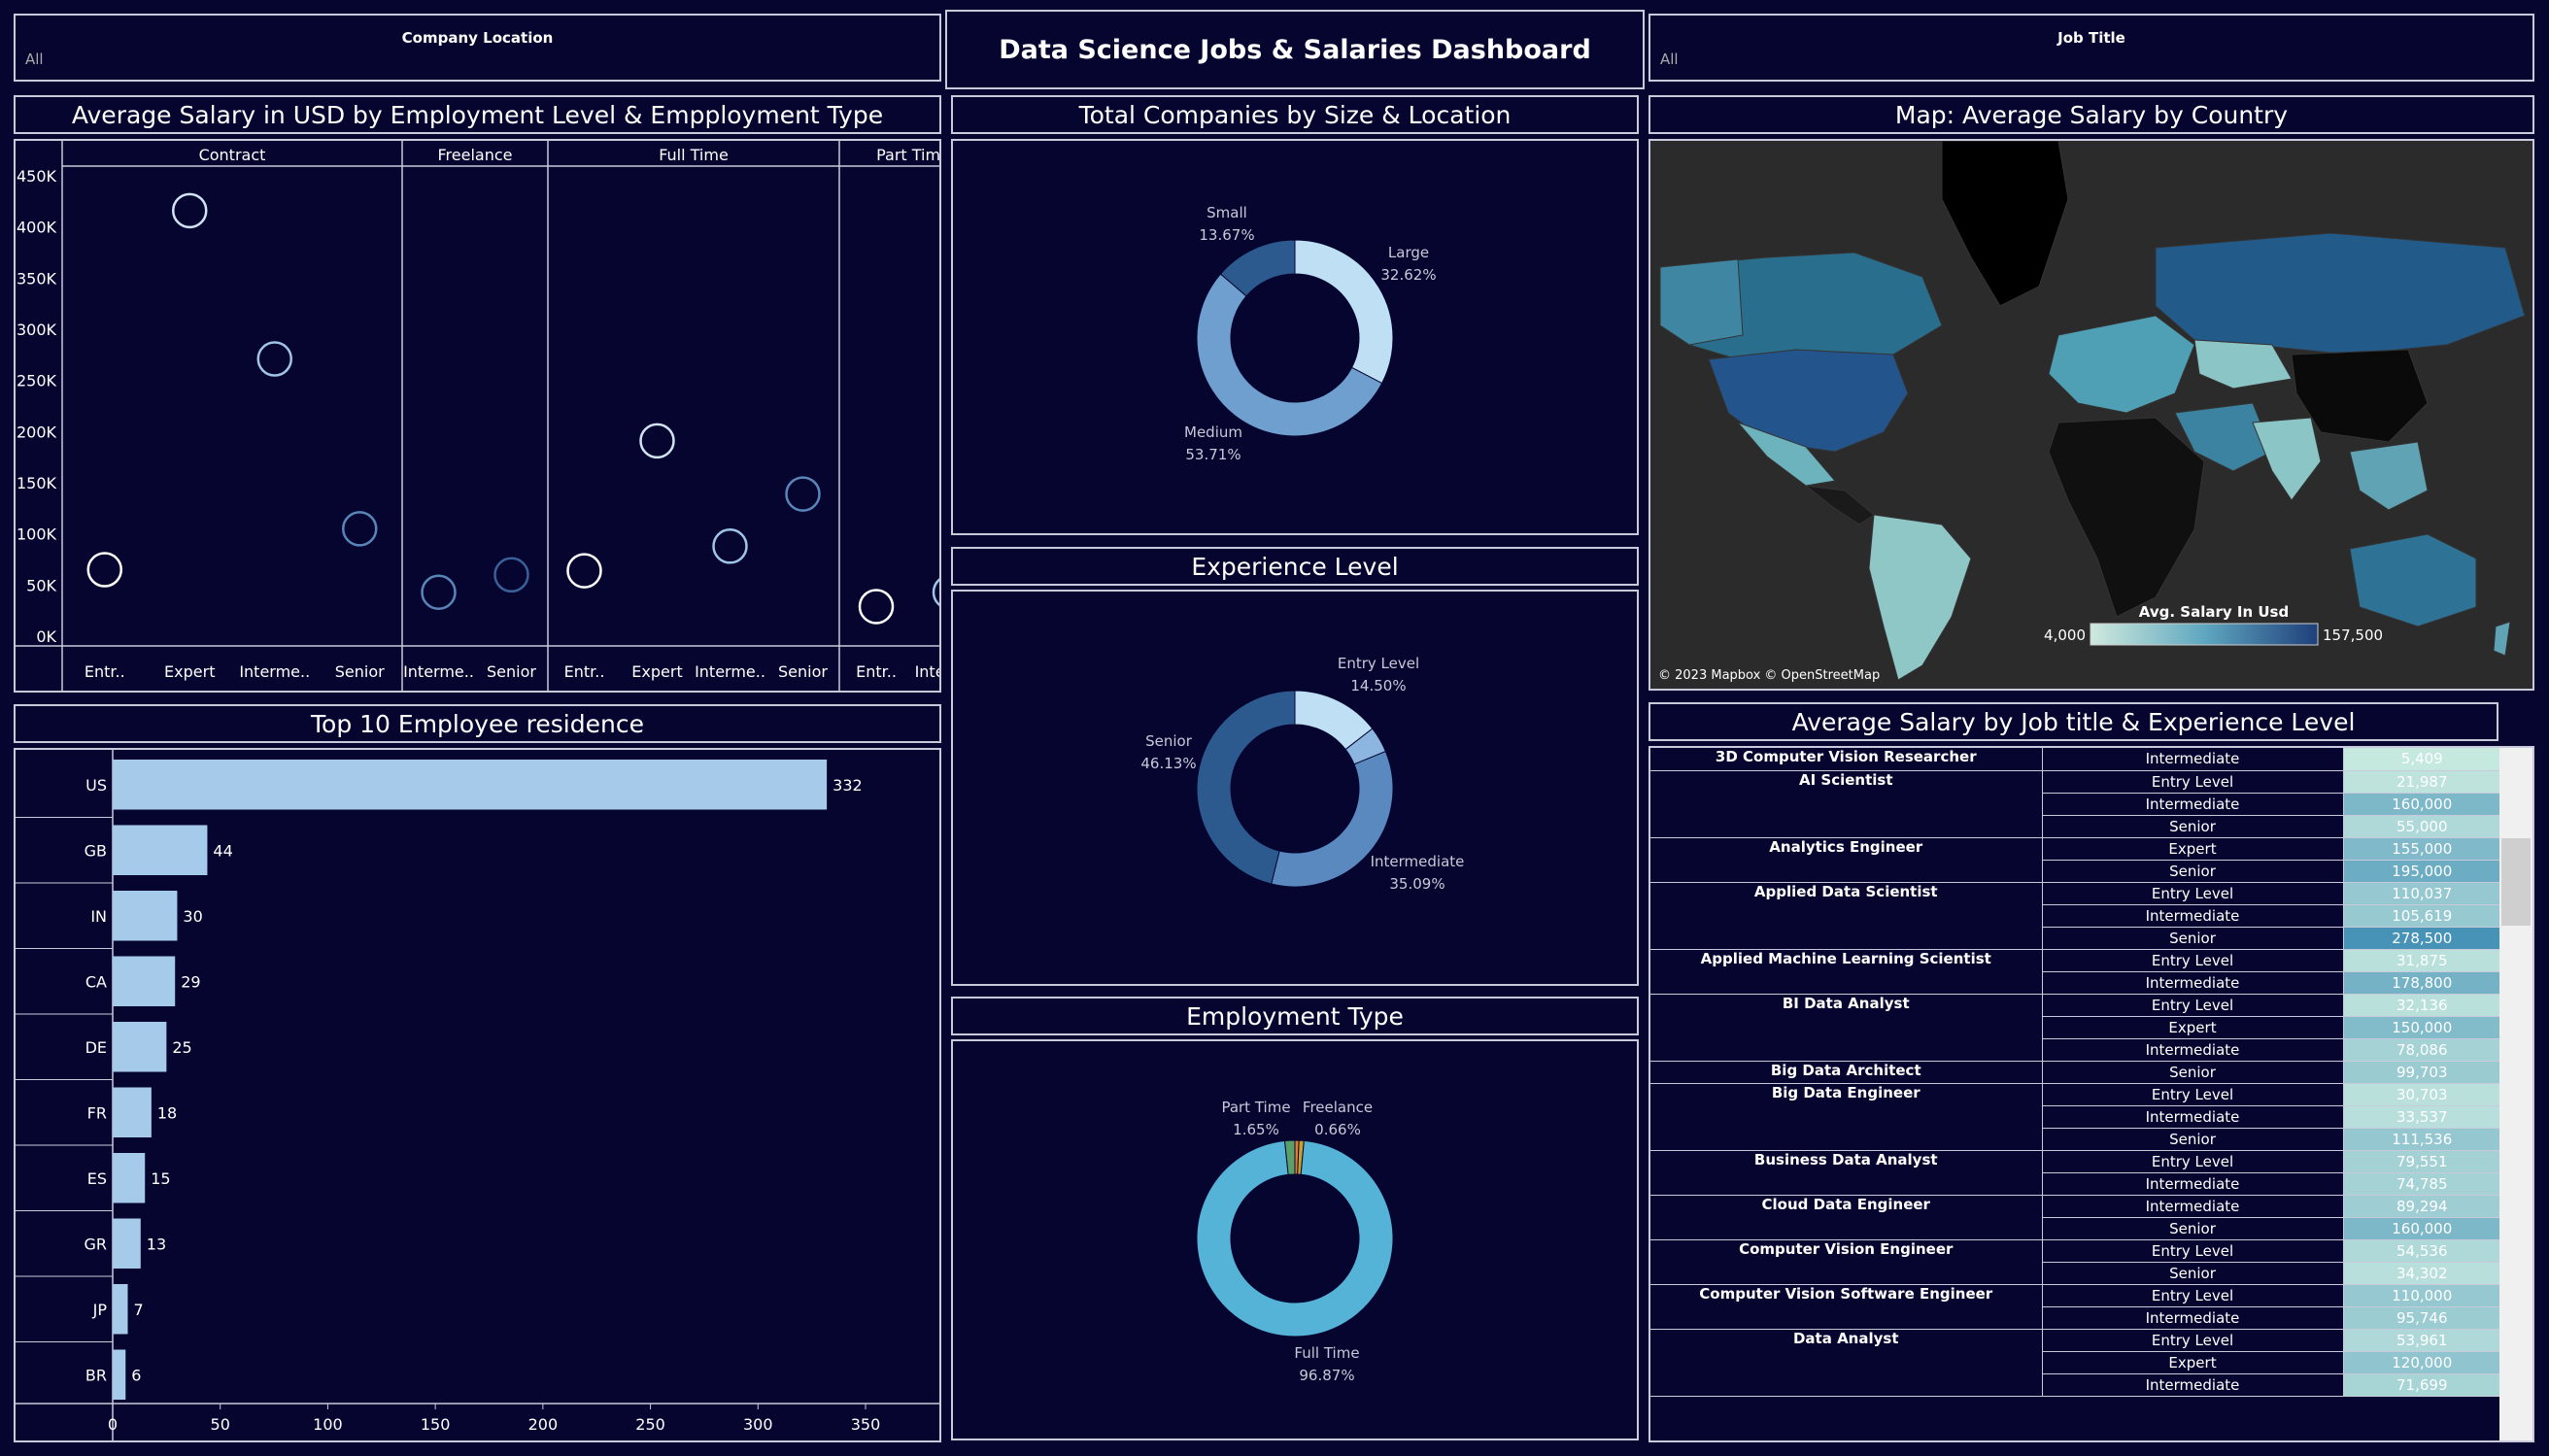  I want to click on job-title-cell: Business Data Analyst, so click(1846, 1173).